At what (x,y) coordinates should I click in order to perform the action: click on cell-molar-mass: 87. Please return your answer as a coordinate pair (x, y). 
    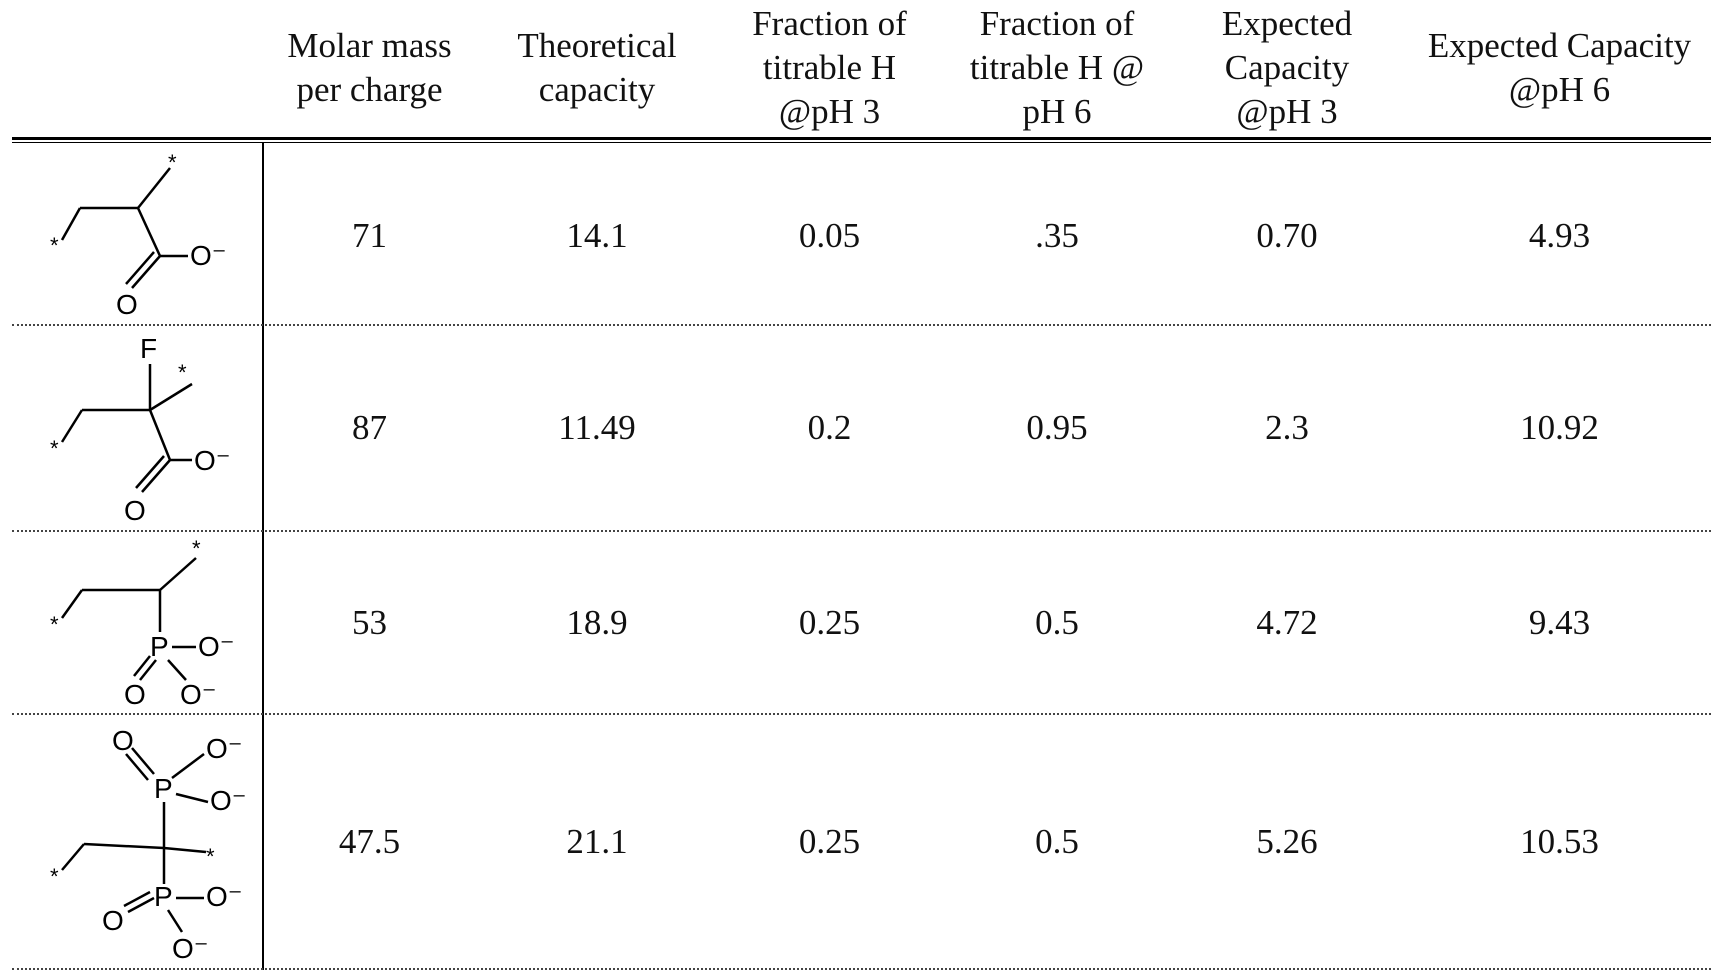
    Looking at the image, I should click on (369, 427).